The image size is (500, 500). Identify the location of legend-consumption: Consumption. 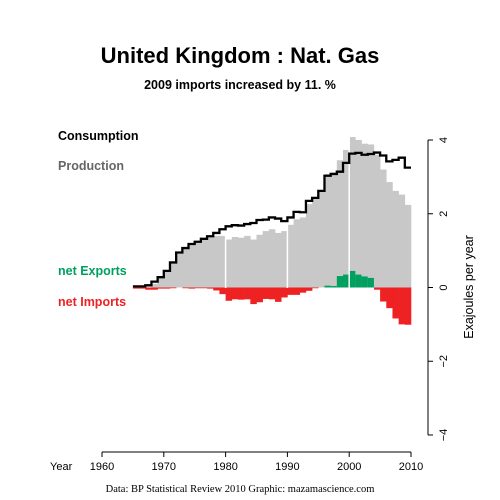
(98, 136).